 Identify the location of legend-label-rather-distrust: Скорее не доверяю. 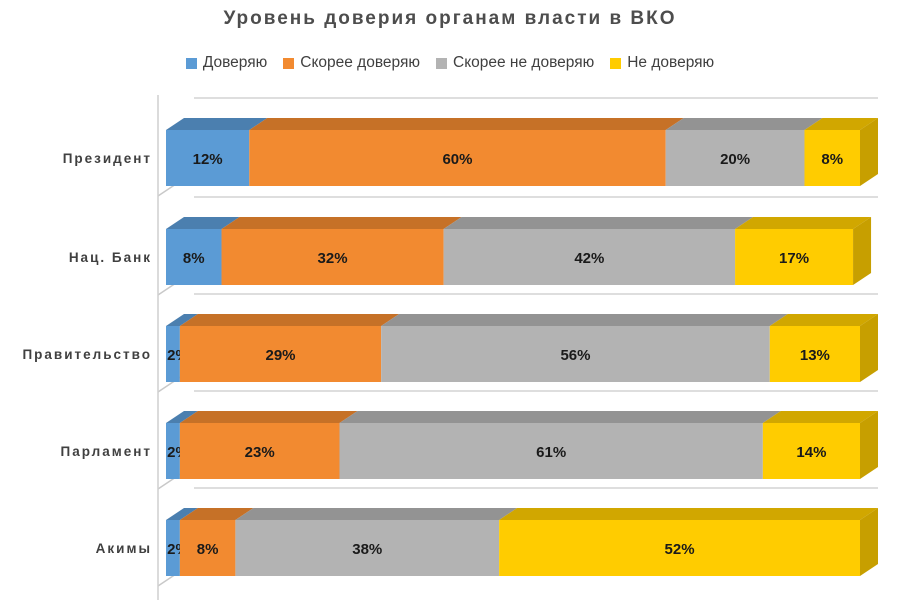
(524, 62).